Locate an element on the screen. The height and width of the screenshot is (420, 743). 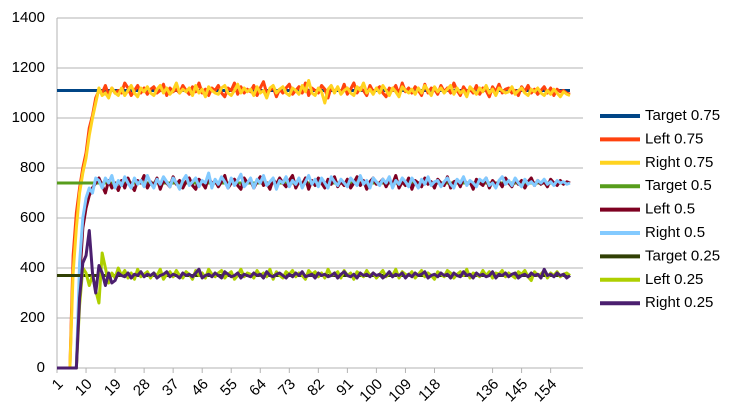
y-tick-label: 600 is located at coordinates (32, 217).